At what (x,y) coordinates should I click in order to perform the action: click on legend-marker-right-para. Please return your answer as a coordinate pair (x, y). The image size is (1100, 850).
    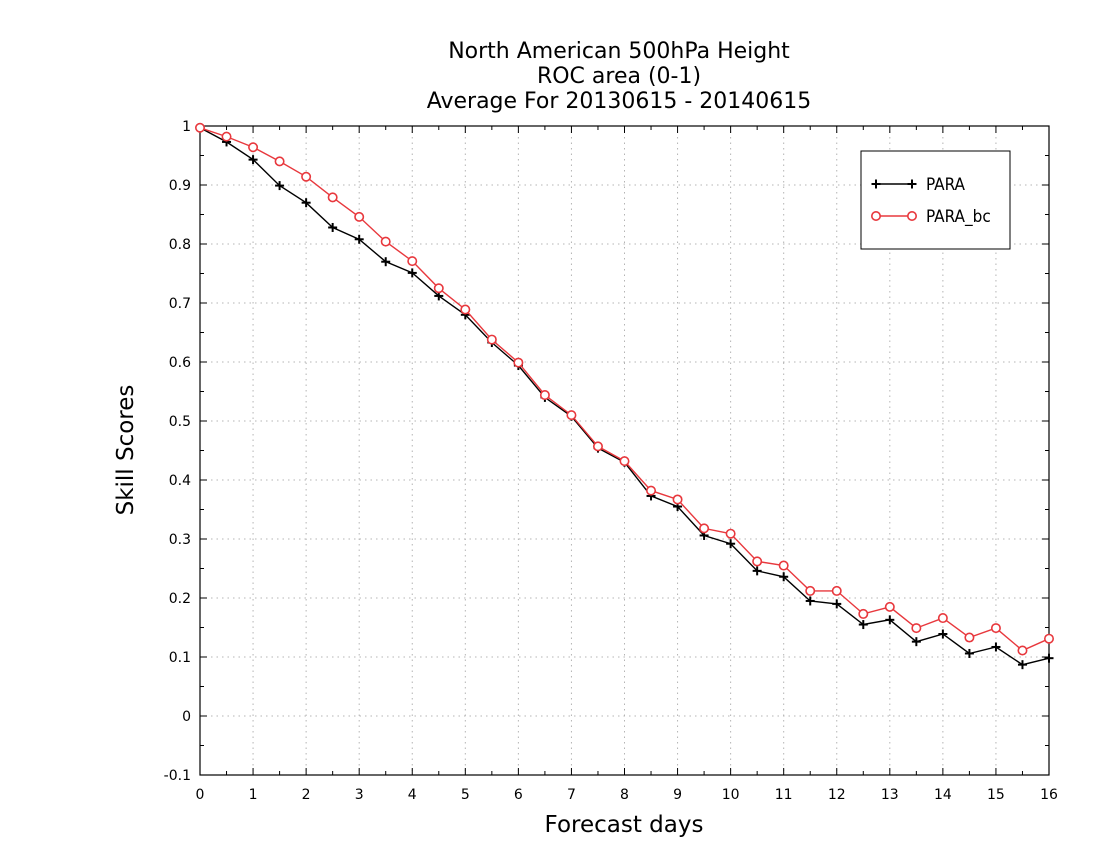
    Looking at the image, I should click on (912, 184).